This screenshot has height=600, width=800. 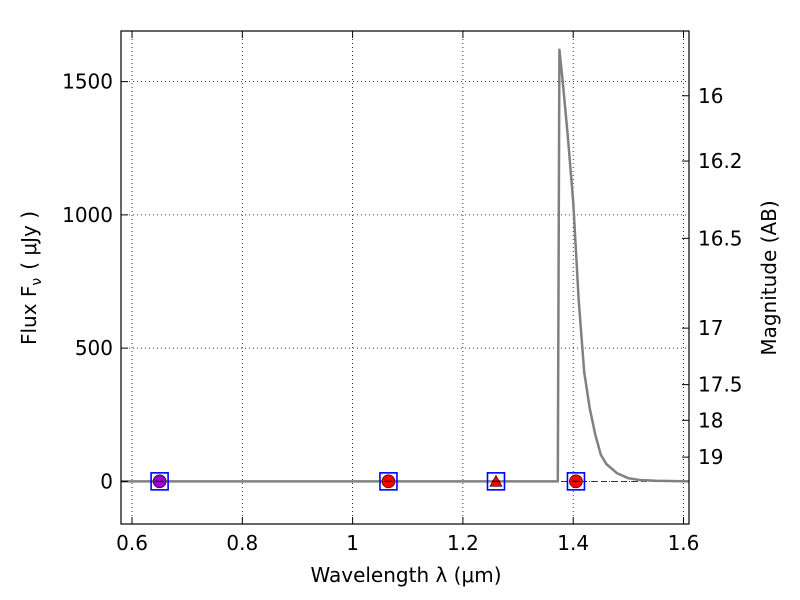 I want to click on right-axis-label: Magnitude (AB), so click(x=769, y=277).